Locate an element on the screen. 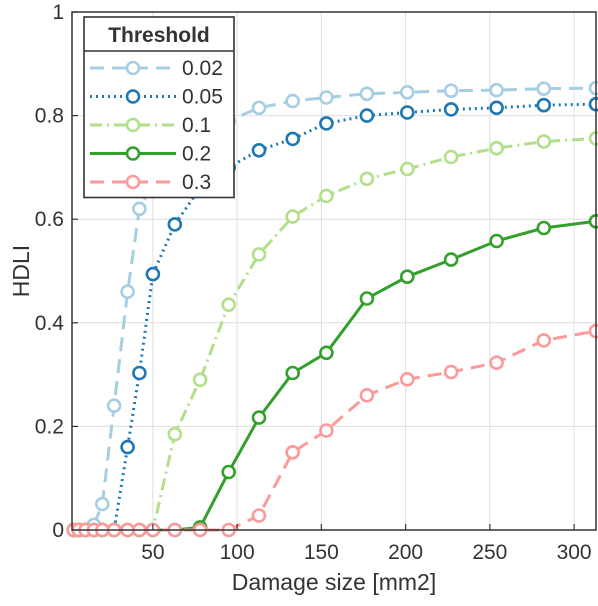 The width and height of the screenshot is (598, 606). legend-box is located at coordinates (159, 107).